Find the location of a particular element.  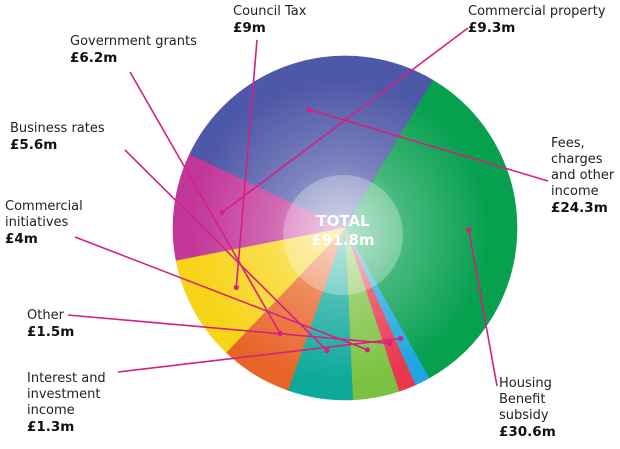

slice-name-line: Commercial is located at coordinates (44, 206).